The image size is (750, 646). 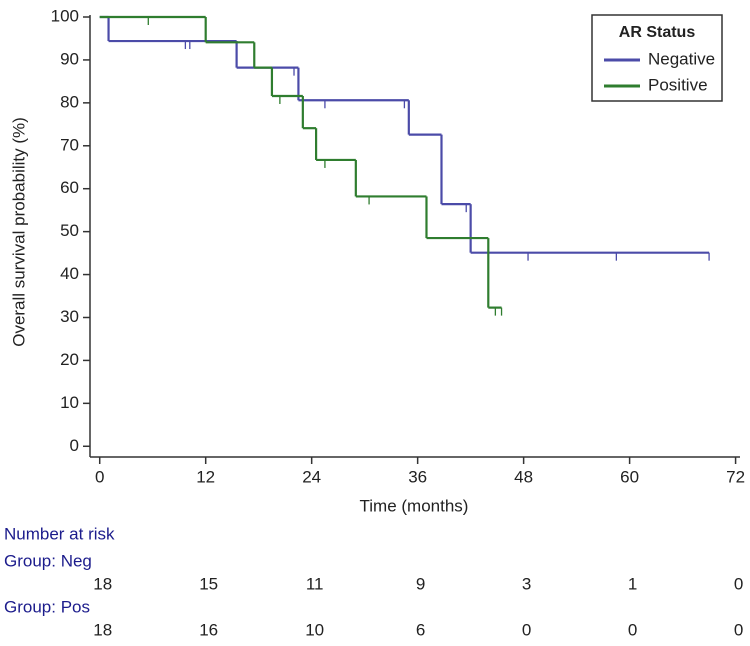 I want to click on legend-title: AR Status, so click(x=657, y=32).